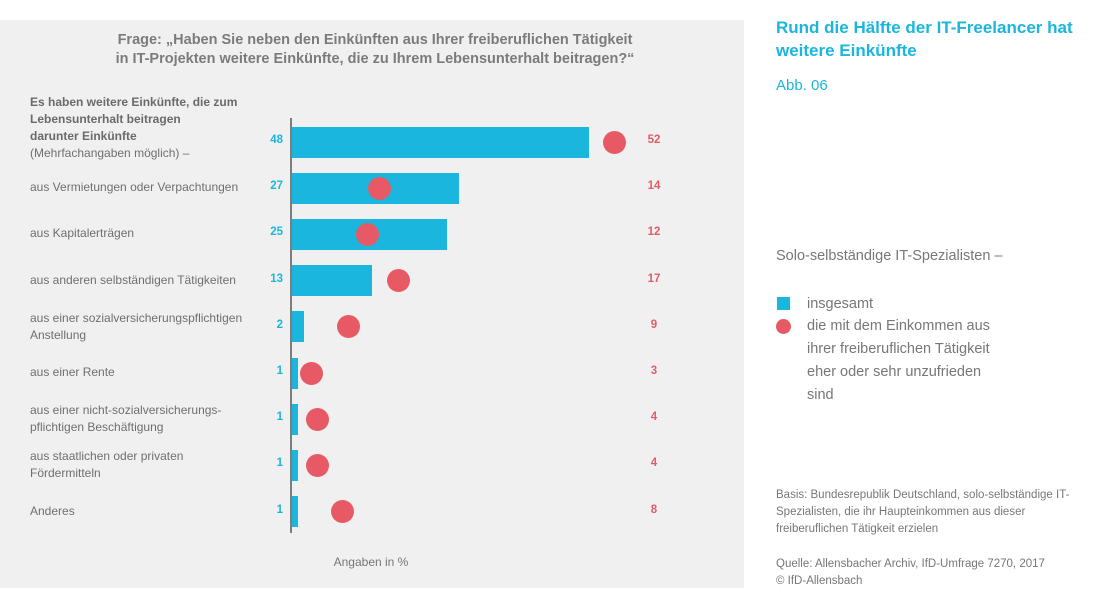  Describe the element at coordinates (783, 303) in the screenshot. I see `legend-square-icon` at that location.